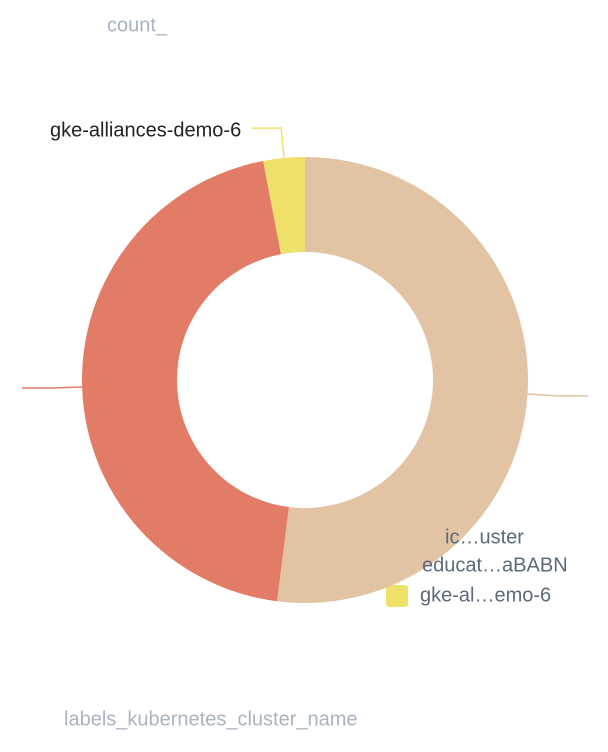 The height and width of the screenshot is (752, 608). What do you see at coordinates (397, 596) in the screenshot?
I see `legend-swatch` at bounding box center [397, 596].